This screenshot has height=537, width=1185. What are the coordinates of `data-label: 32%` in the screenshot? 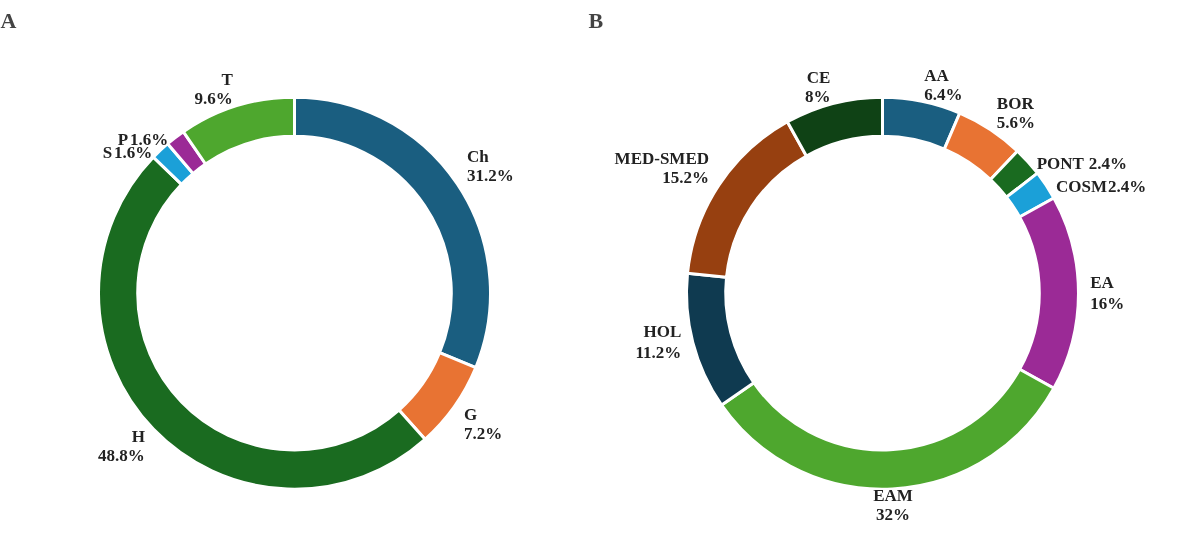 It's located at (893, 515).